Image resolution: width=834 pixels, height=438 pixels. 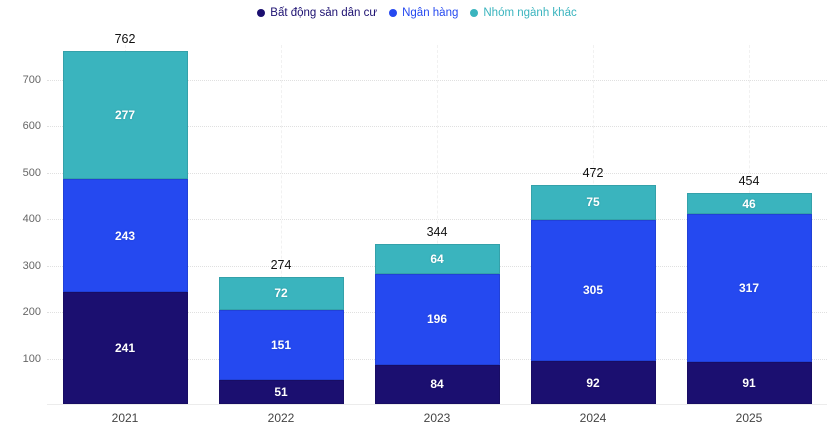 I want to click on bar-segment-2022: 51, so click(x=281, y=392).